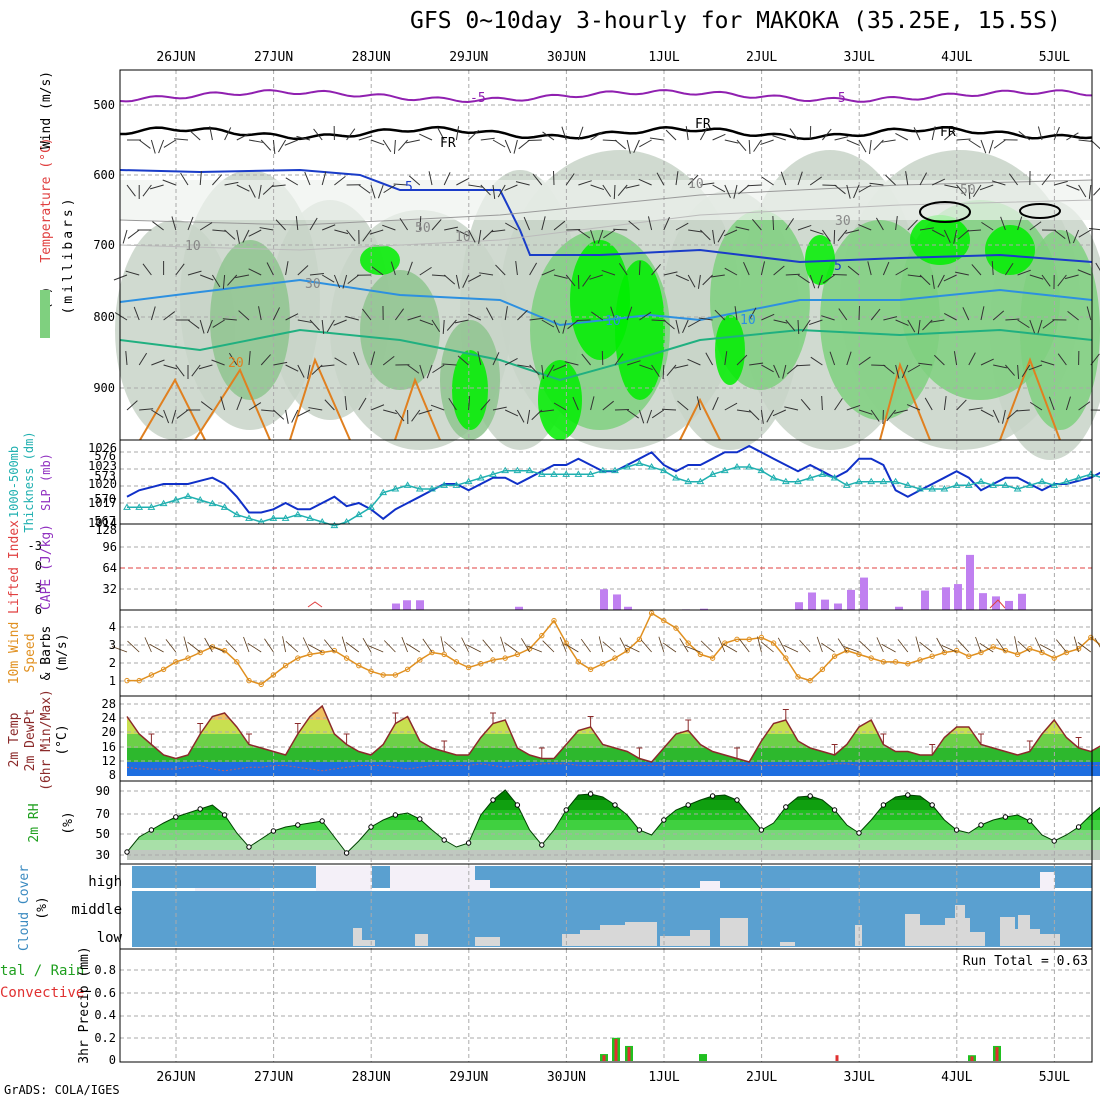  Describe the element at coordinates (46, 482) in the screenshot. I see `slp-ylabel-slp: SLP (mb)` at that location.